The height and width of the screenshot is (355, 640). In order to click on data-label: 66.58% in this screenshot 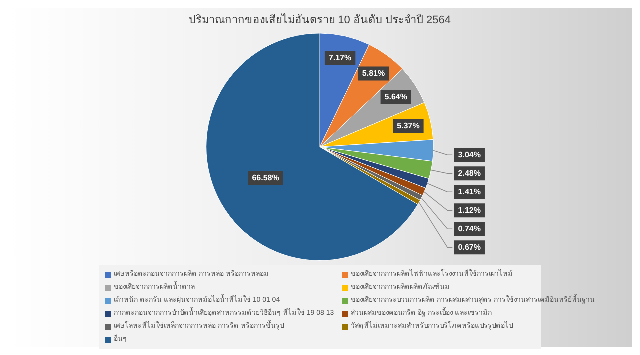, I will do `click(266, 177)`.